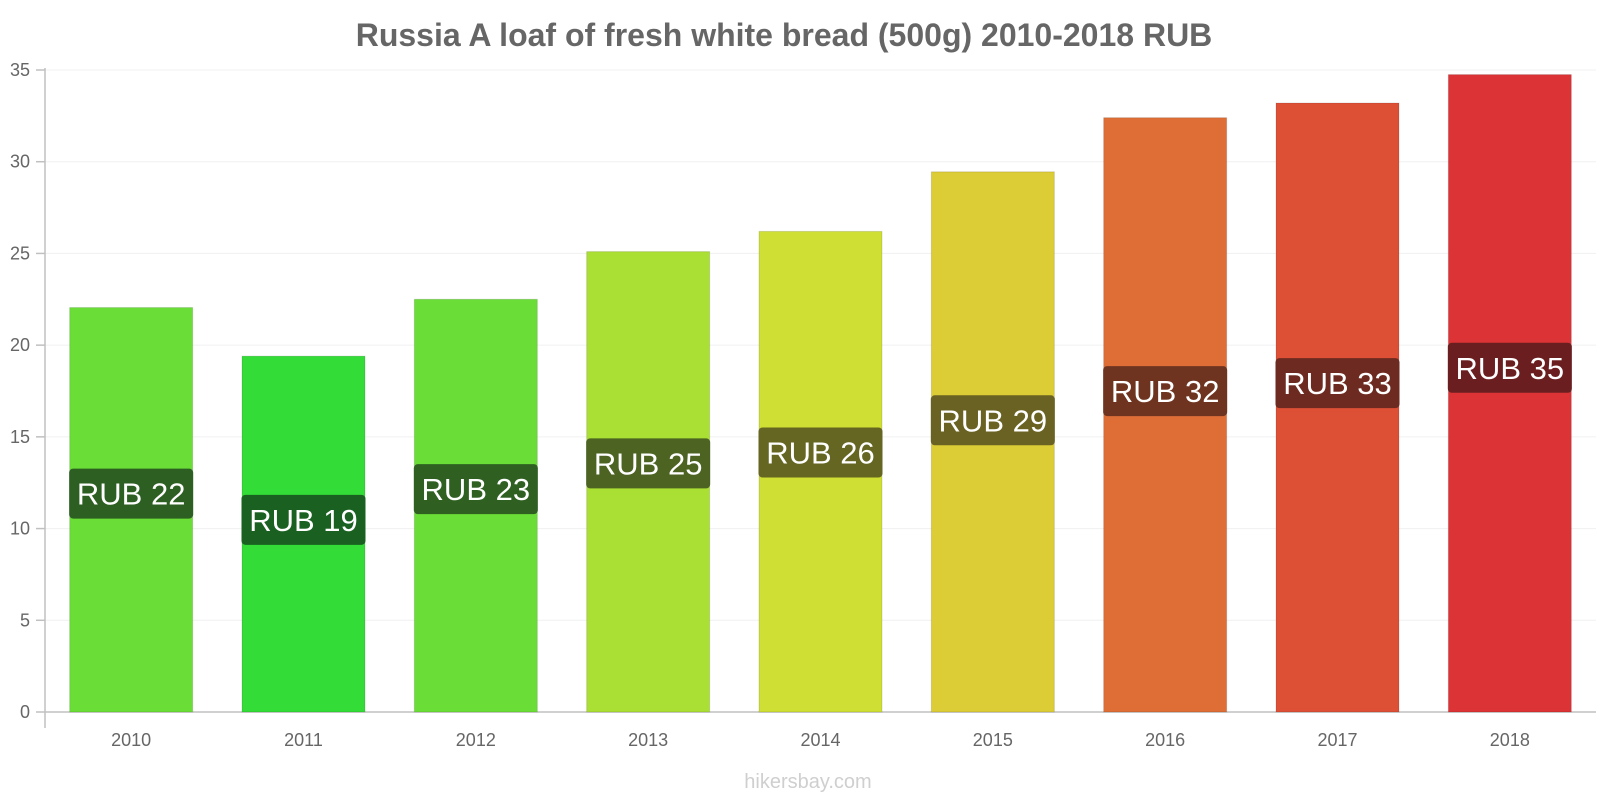  What do you see at coordinates (25, 712) in the screenshot?
I see `y-tick-label: 0` at bounding box center [25, 712].